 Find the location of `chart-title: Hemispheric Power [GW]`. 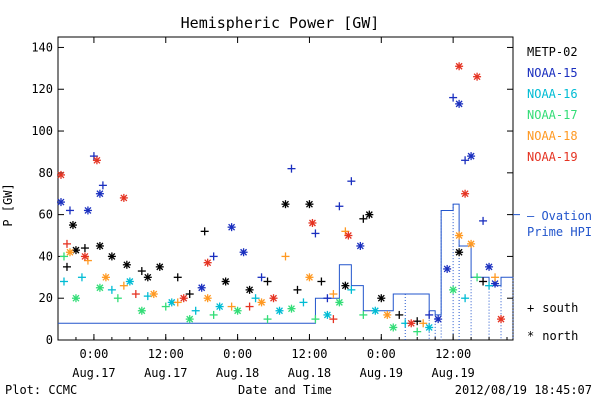

chart-title: Hemispheric Power [GW] is located at coordinates (280, 23).